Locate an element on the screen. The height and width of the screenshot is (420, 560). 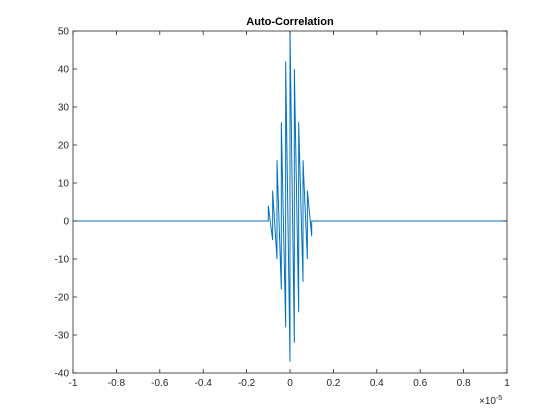
x-tick-label: -1 is located at coordinates (73, 383).